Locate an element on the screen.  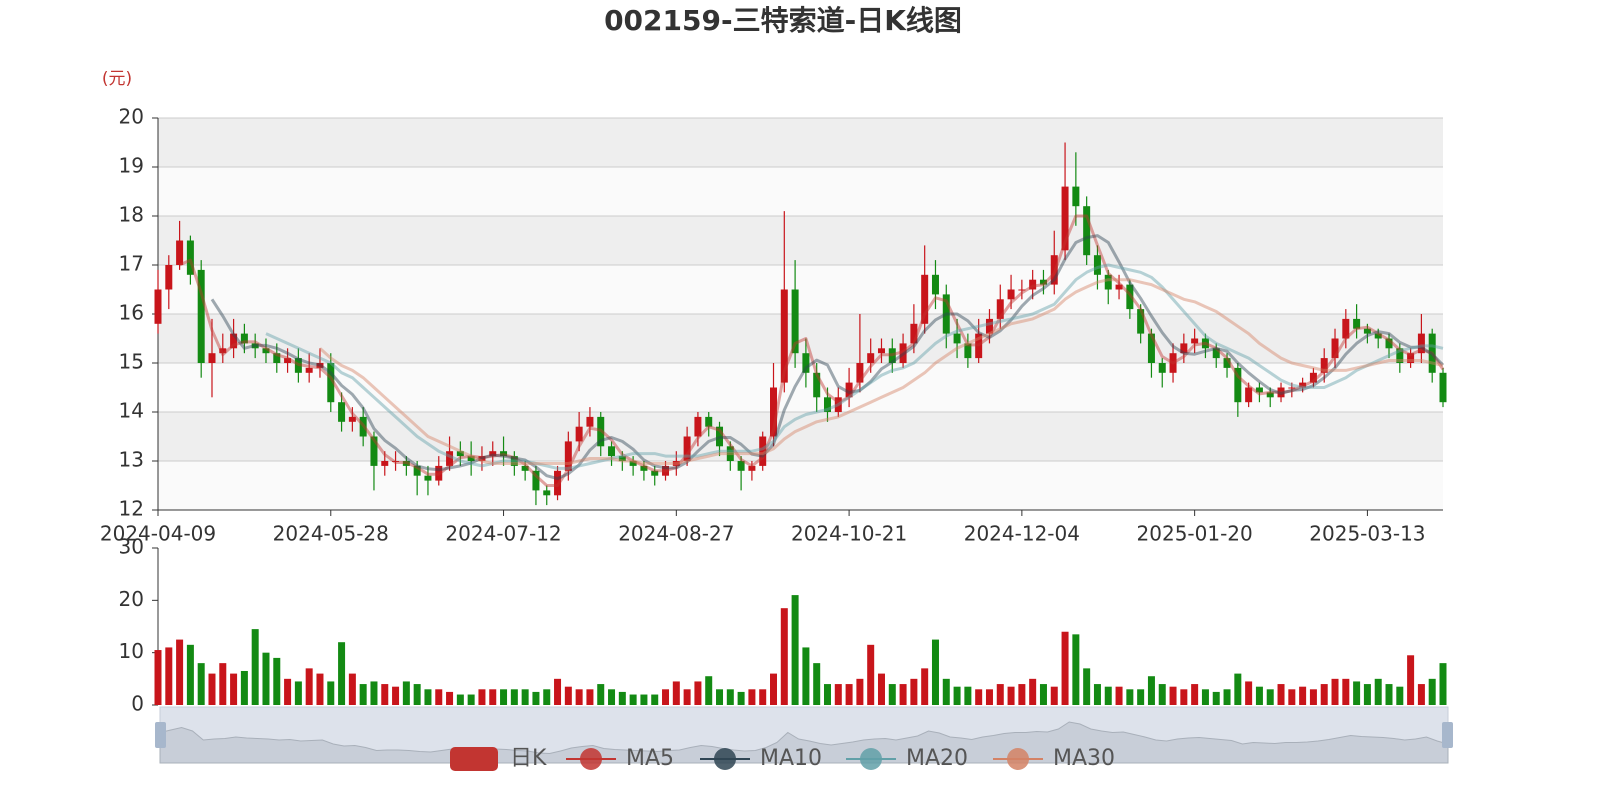
legend-label: MA5 is located at coordinates (650, 758).